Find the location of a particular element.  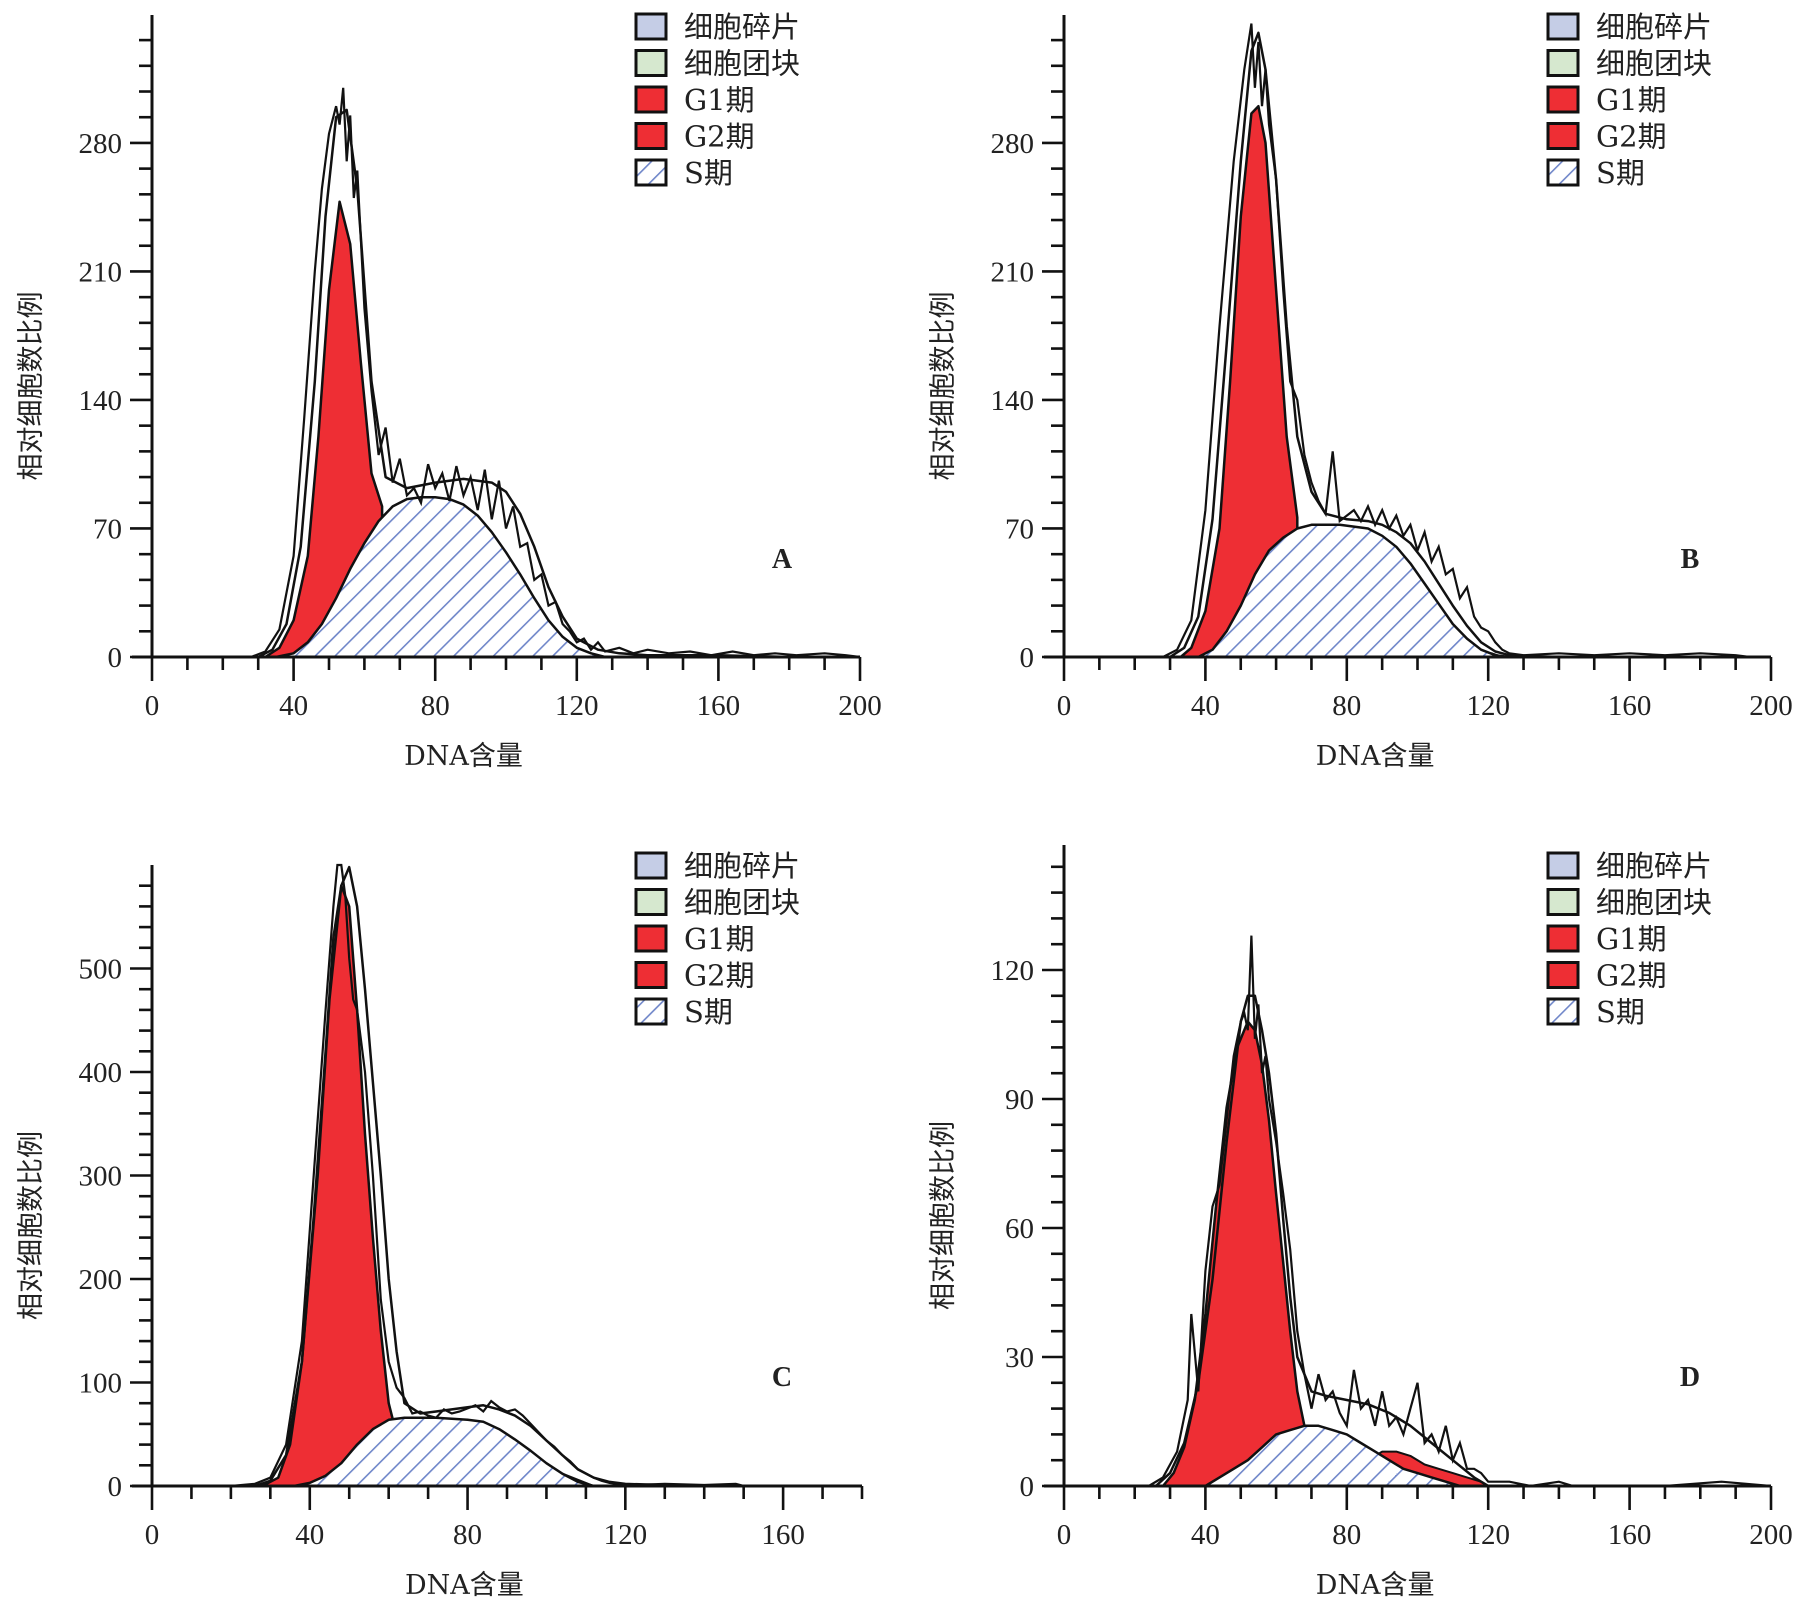

y-tick-label: 120 is located at coordinates (1013, 971).